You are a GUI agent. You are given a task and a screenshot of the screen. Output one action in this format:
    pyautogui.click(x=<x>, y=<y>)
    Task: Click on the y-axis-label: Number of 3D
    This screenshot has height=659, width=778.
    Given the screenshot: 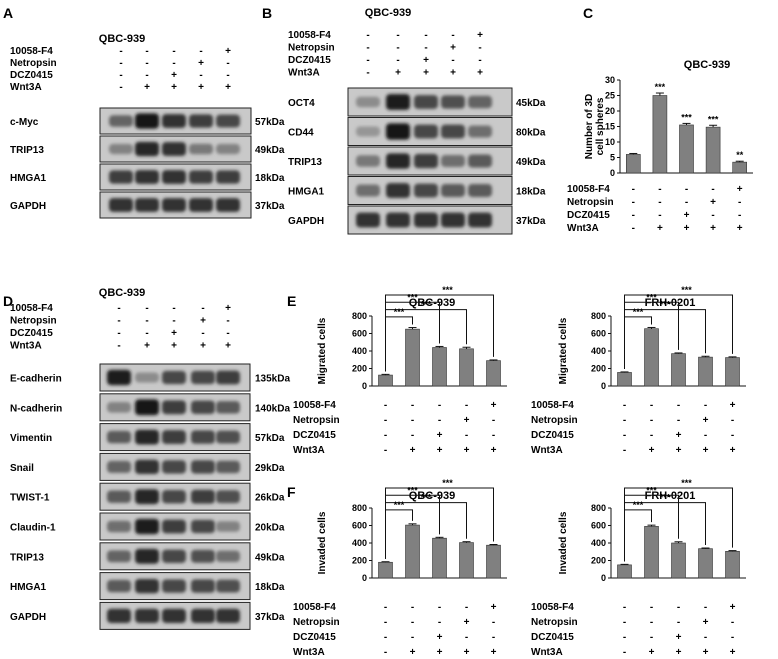 What is the action you would take?
    pyautogui.click(x=589, y=127)
    